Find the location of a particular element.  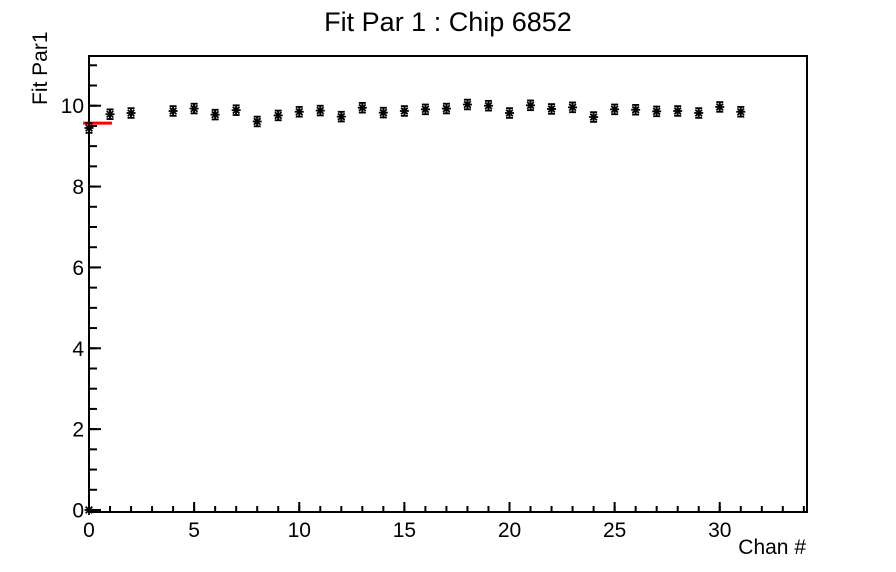

x-tick-label: 30 is located at coordinates (719, 530).